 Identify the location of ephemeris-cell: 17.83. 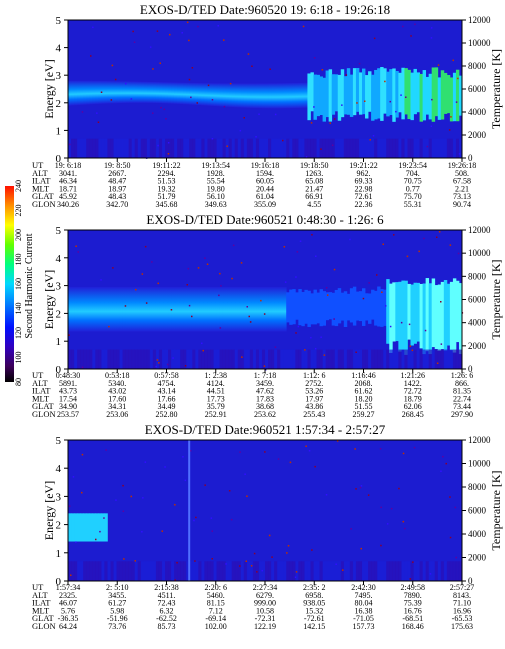
(265, 398).